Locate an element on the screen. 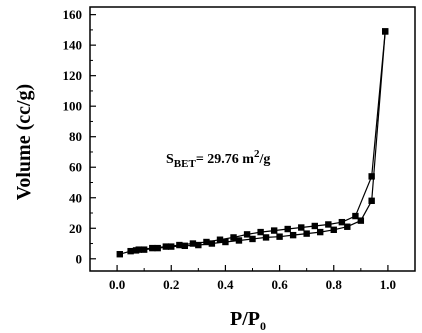 This screenshot has width=422, height=333. x-axis-title-main: P/P0 is located at coordinates (248, 320).